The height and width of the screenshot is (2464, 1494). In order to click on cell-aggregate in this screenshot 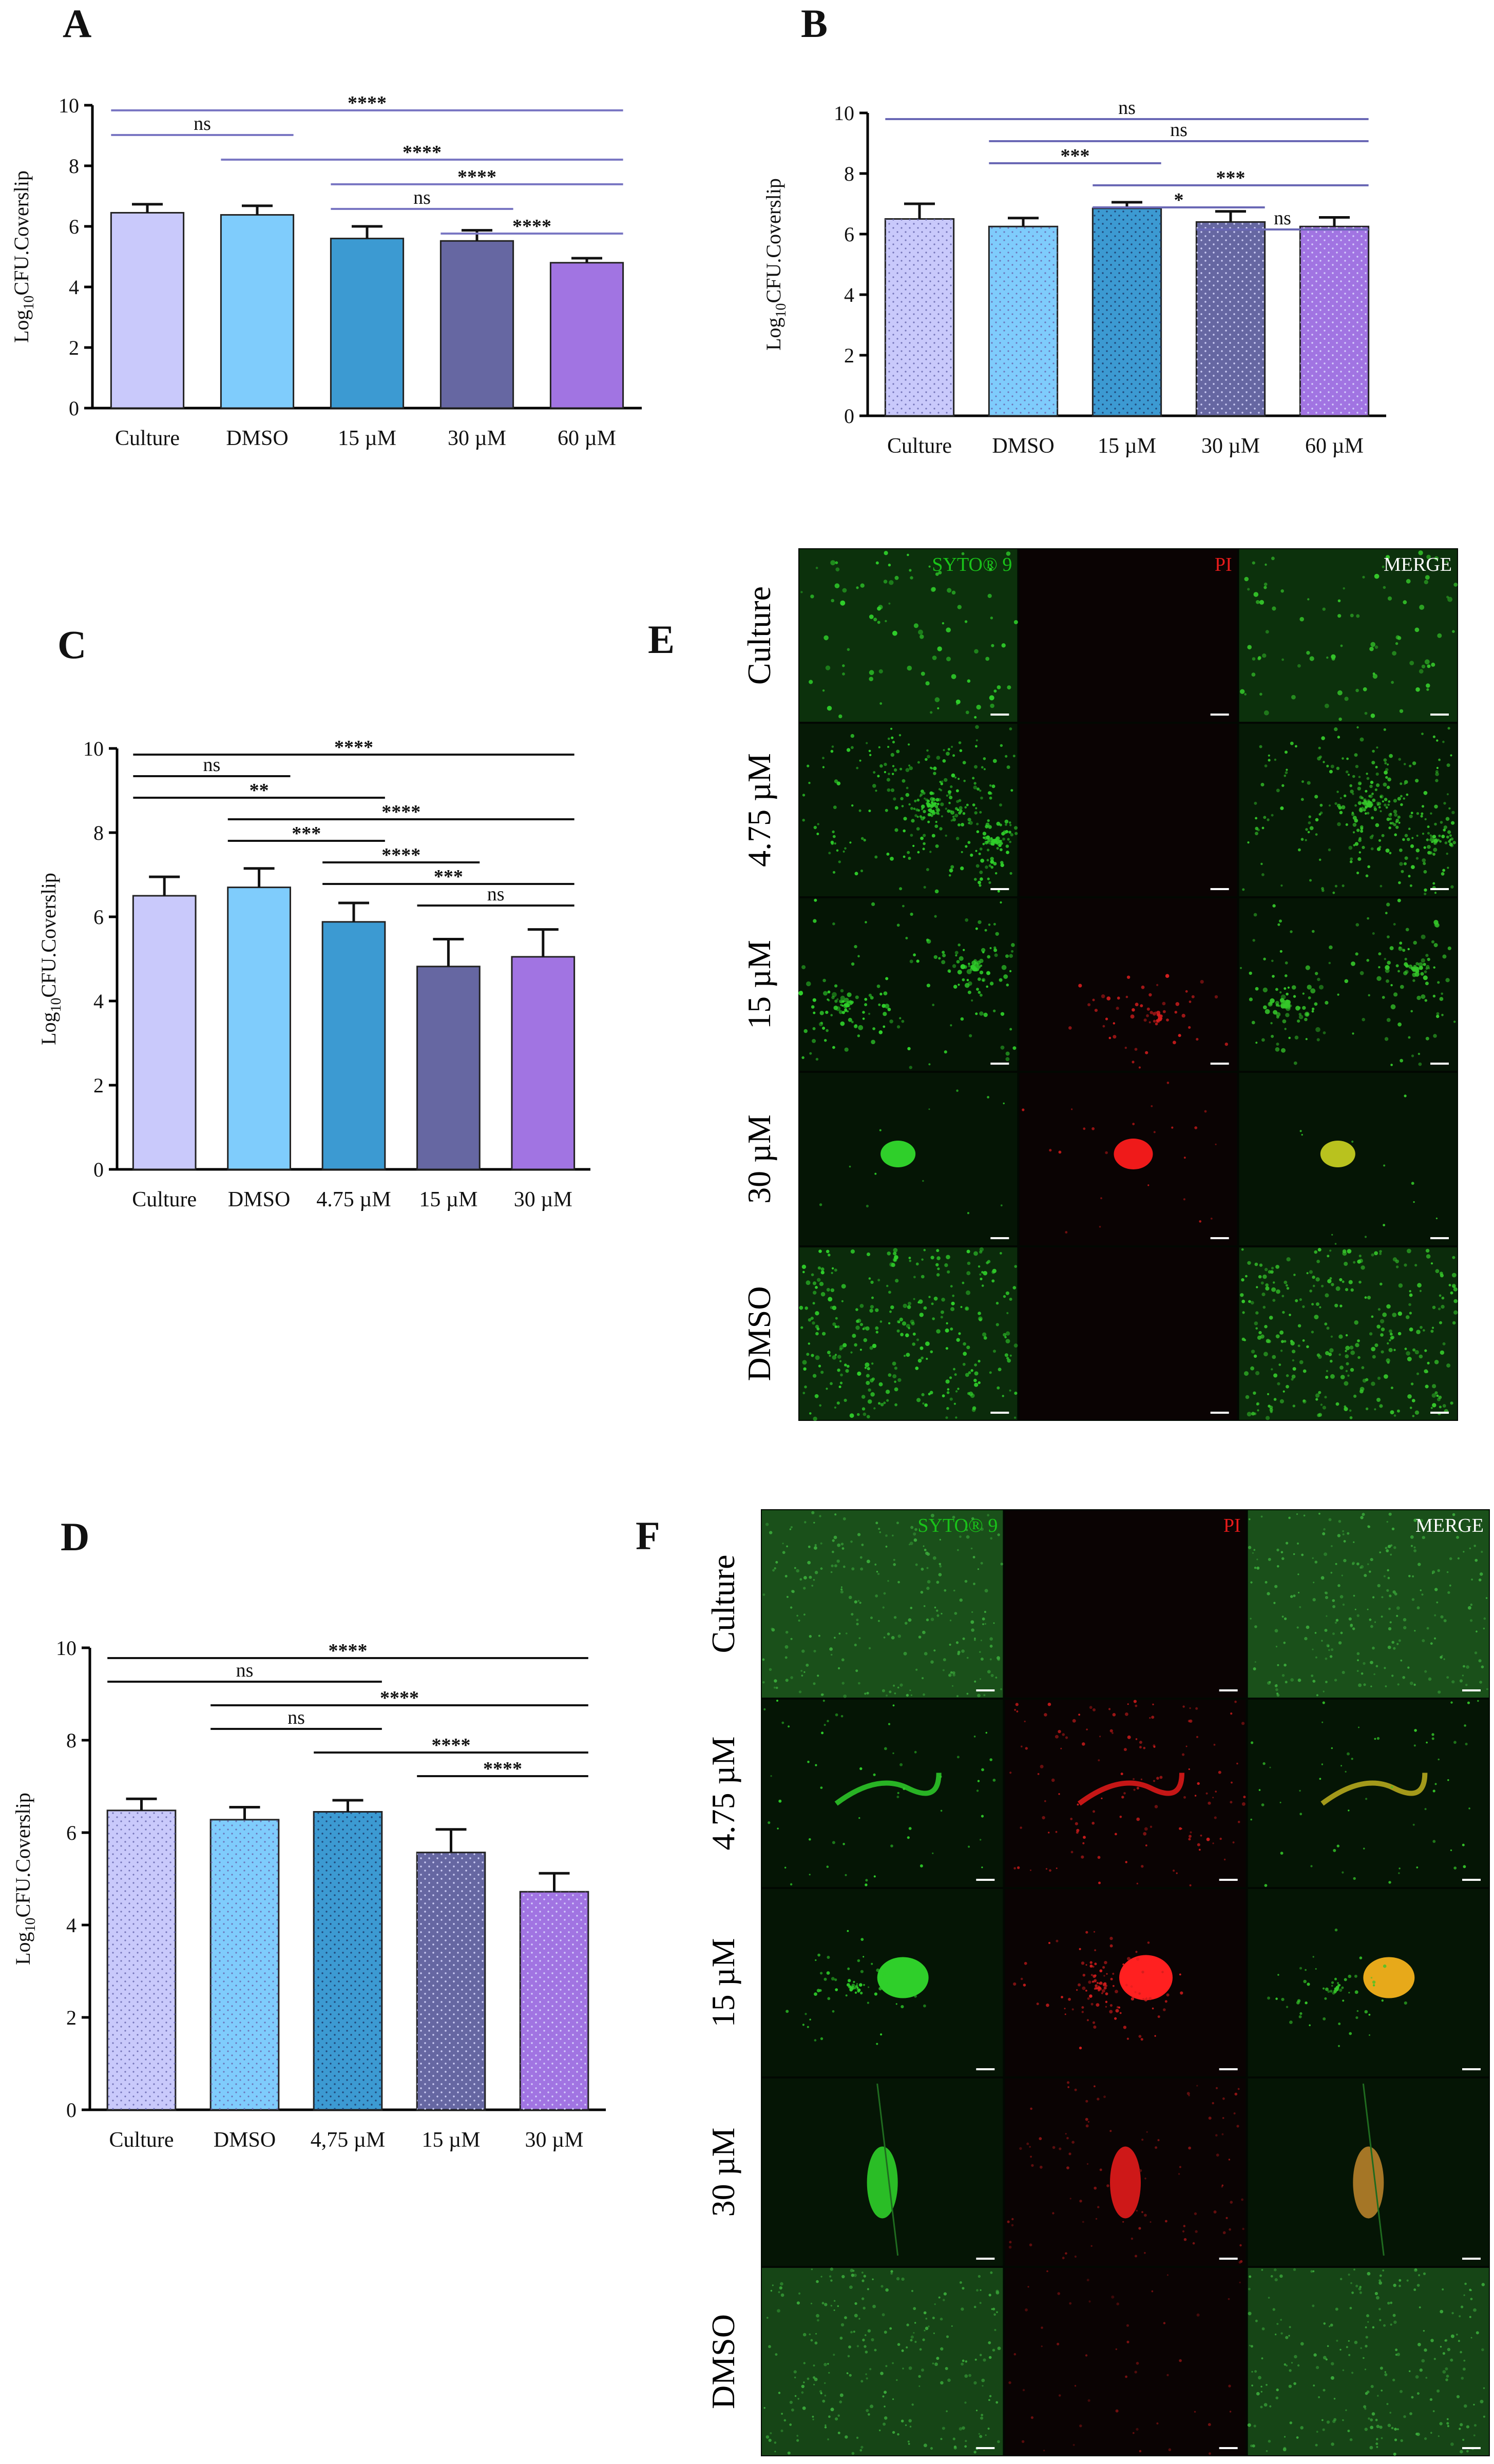, I will do `click(882, 2182)`.